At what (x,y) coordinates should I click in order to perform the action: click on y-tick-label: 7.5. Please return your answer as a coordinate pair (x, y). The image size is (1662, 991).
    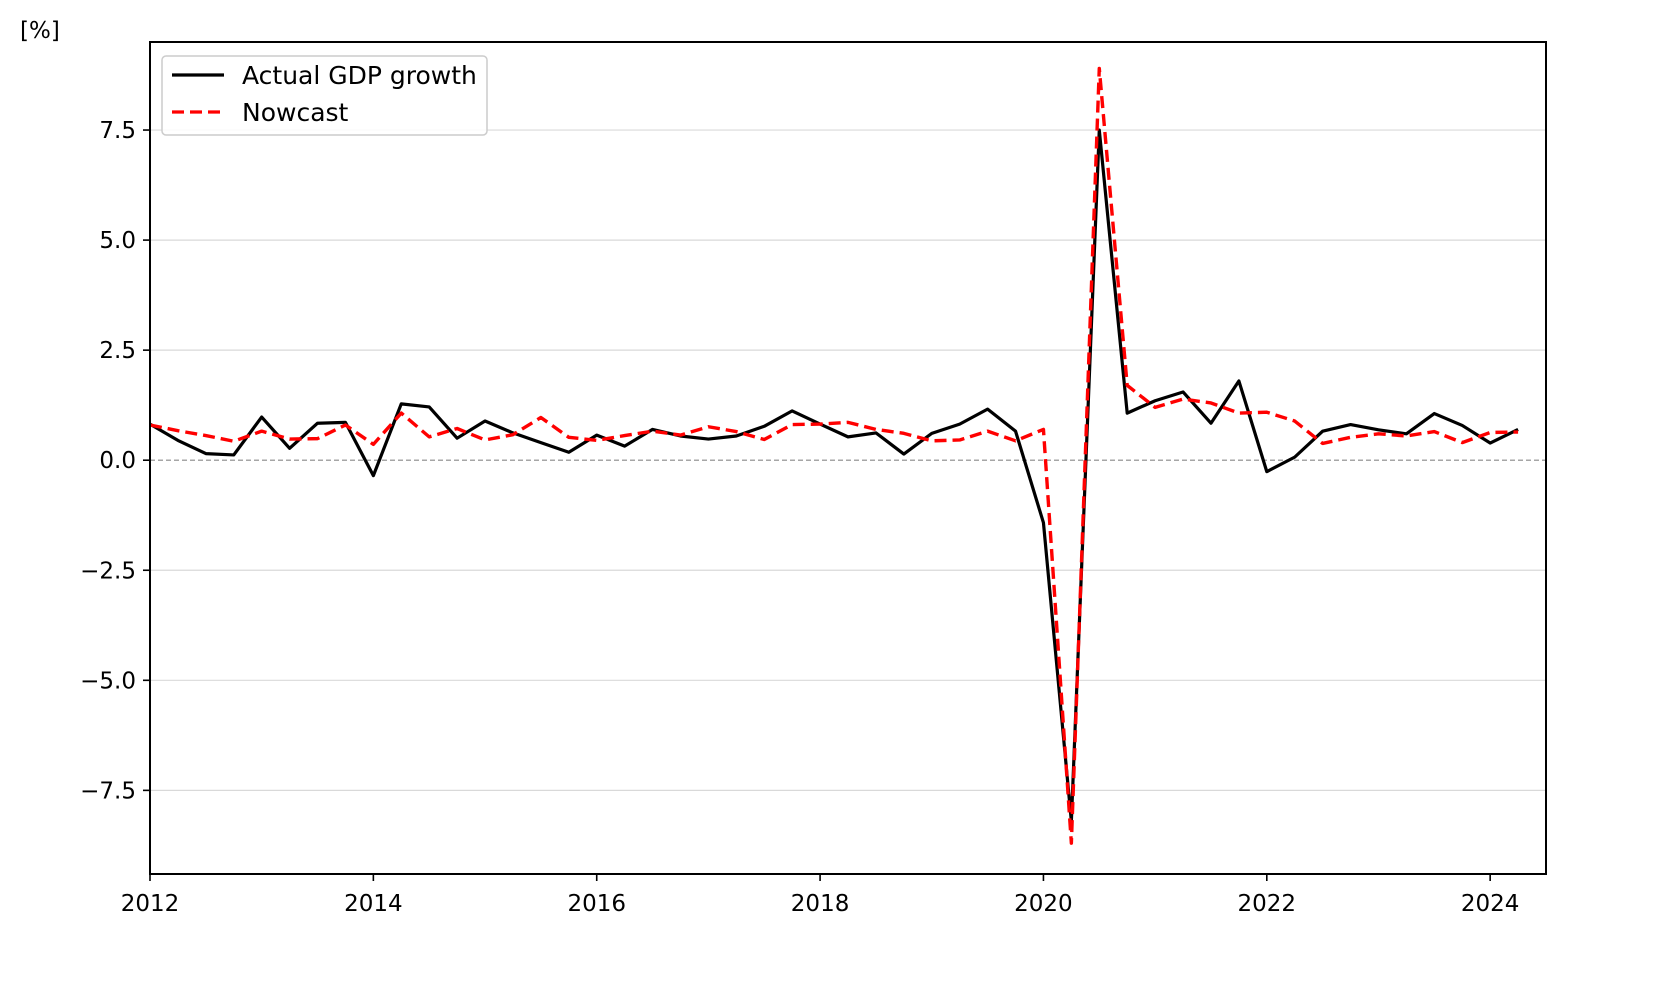
    Looking at the image, I should click on (117, 131).